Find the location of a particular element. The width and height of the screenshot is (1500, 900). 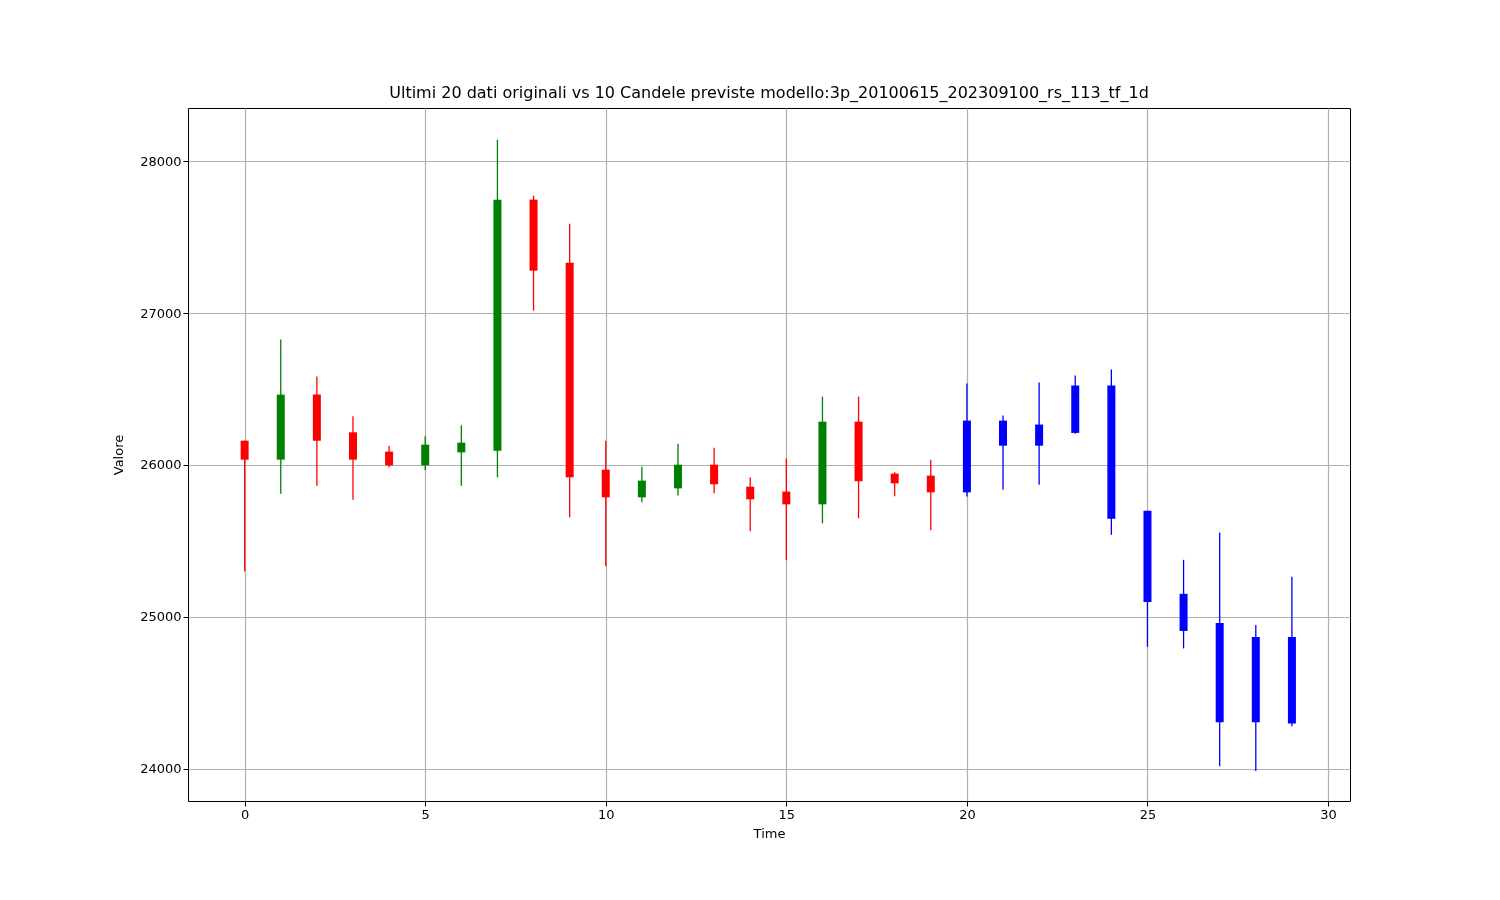

x-tick-label: 15 is located at coordinates (787, 814).